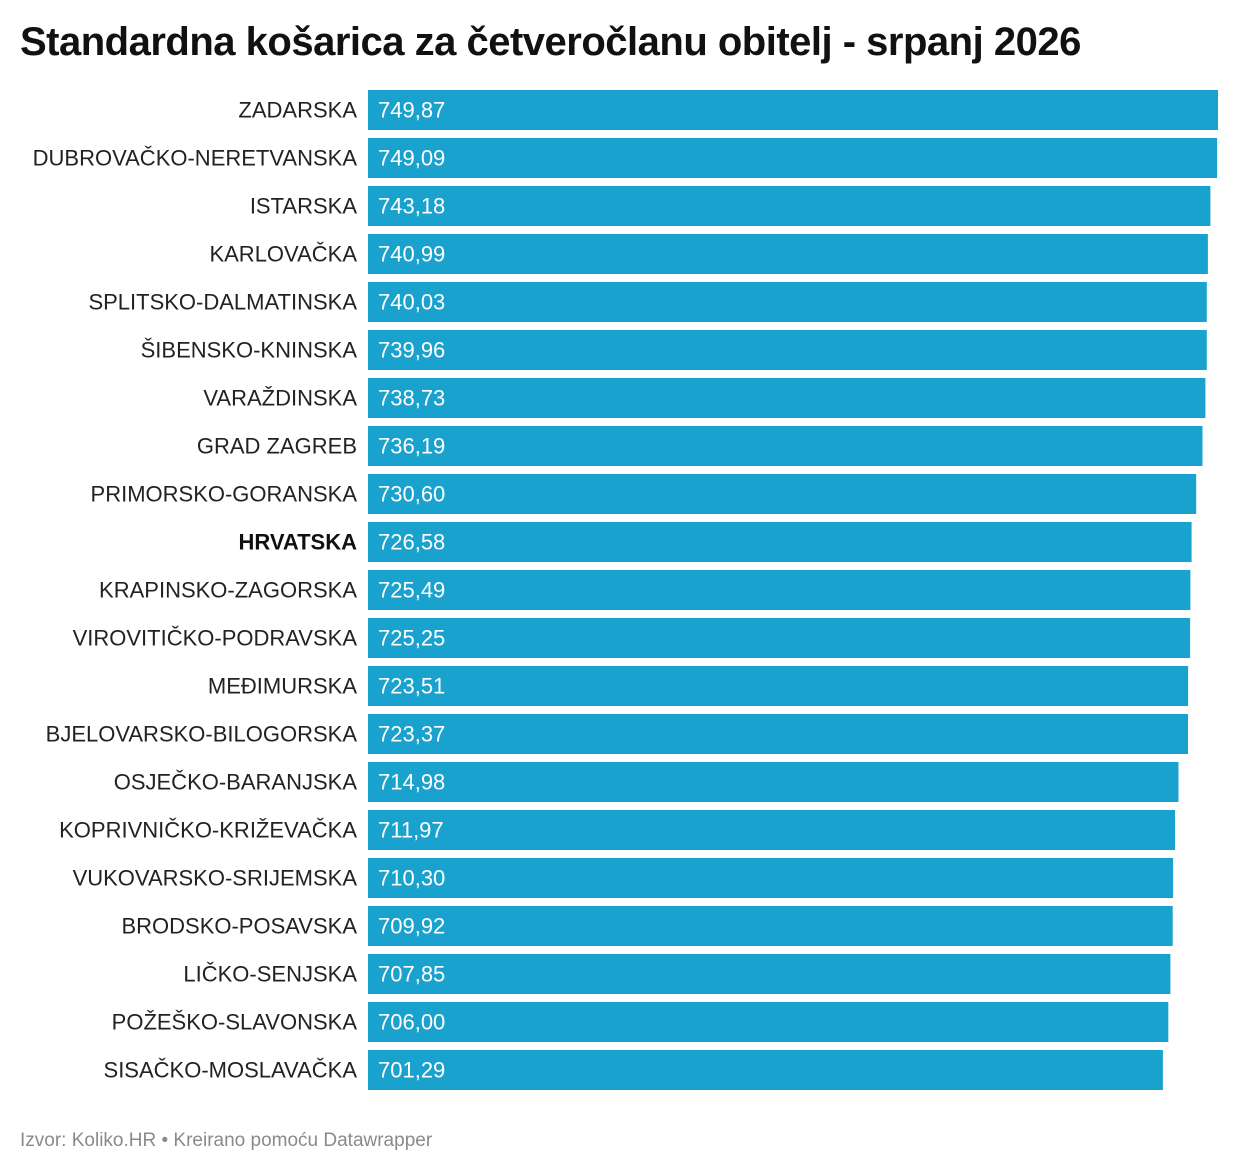 The height and width of the screenshot is (1176, 1240). Describe the element at coordinates (297, 110) in the screenshot. I see `category-label: ZADARSKA` at that location.